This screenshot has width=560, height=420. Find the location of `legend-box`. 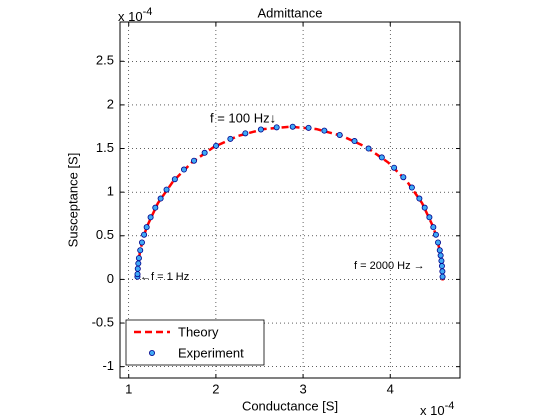

legend-box is located at coordinates (195, 342).